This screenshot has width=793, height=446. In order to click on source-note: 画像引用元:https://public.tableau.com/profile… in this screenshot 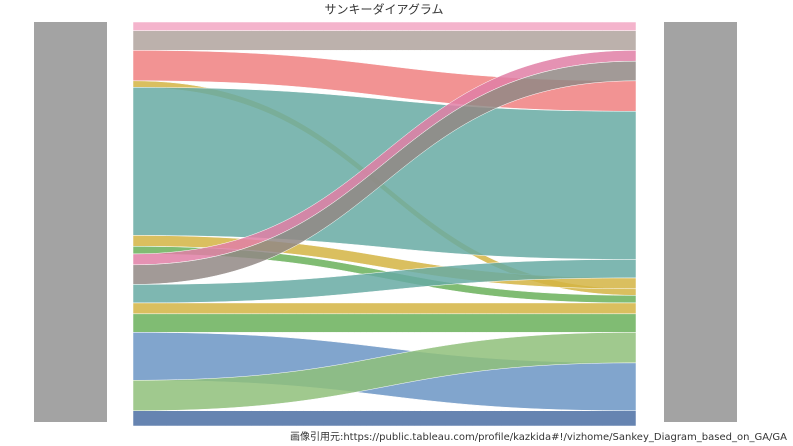, I will do `click(538, 437)`.